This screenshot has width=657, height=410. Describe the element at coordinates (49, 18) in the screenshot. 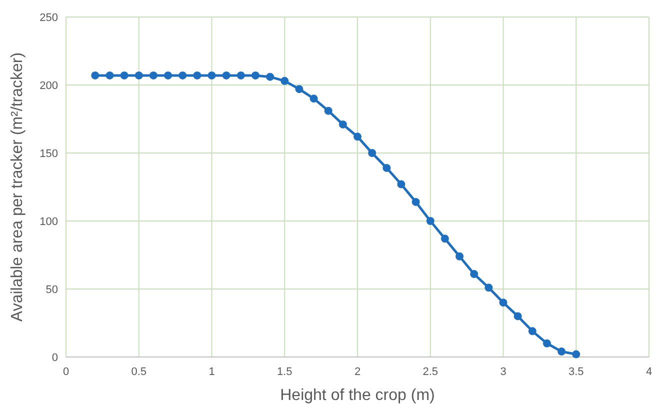

I see `y-tick-label: 250` at that location.